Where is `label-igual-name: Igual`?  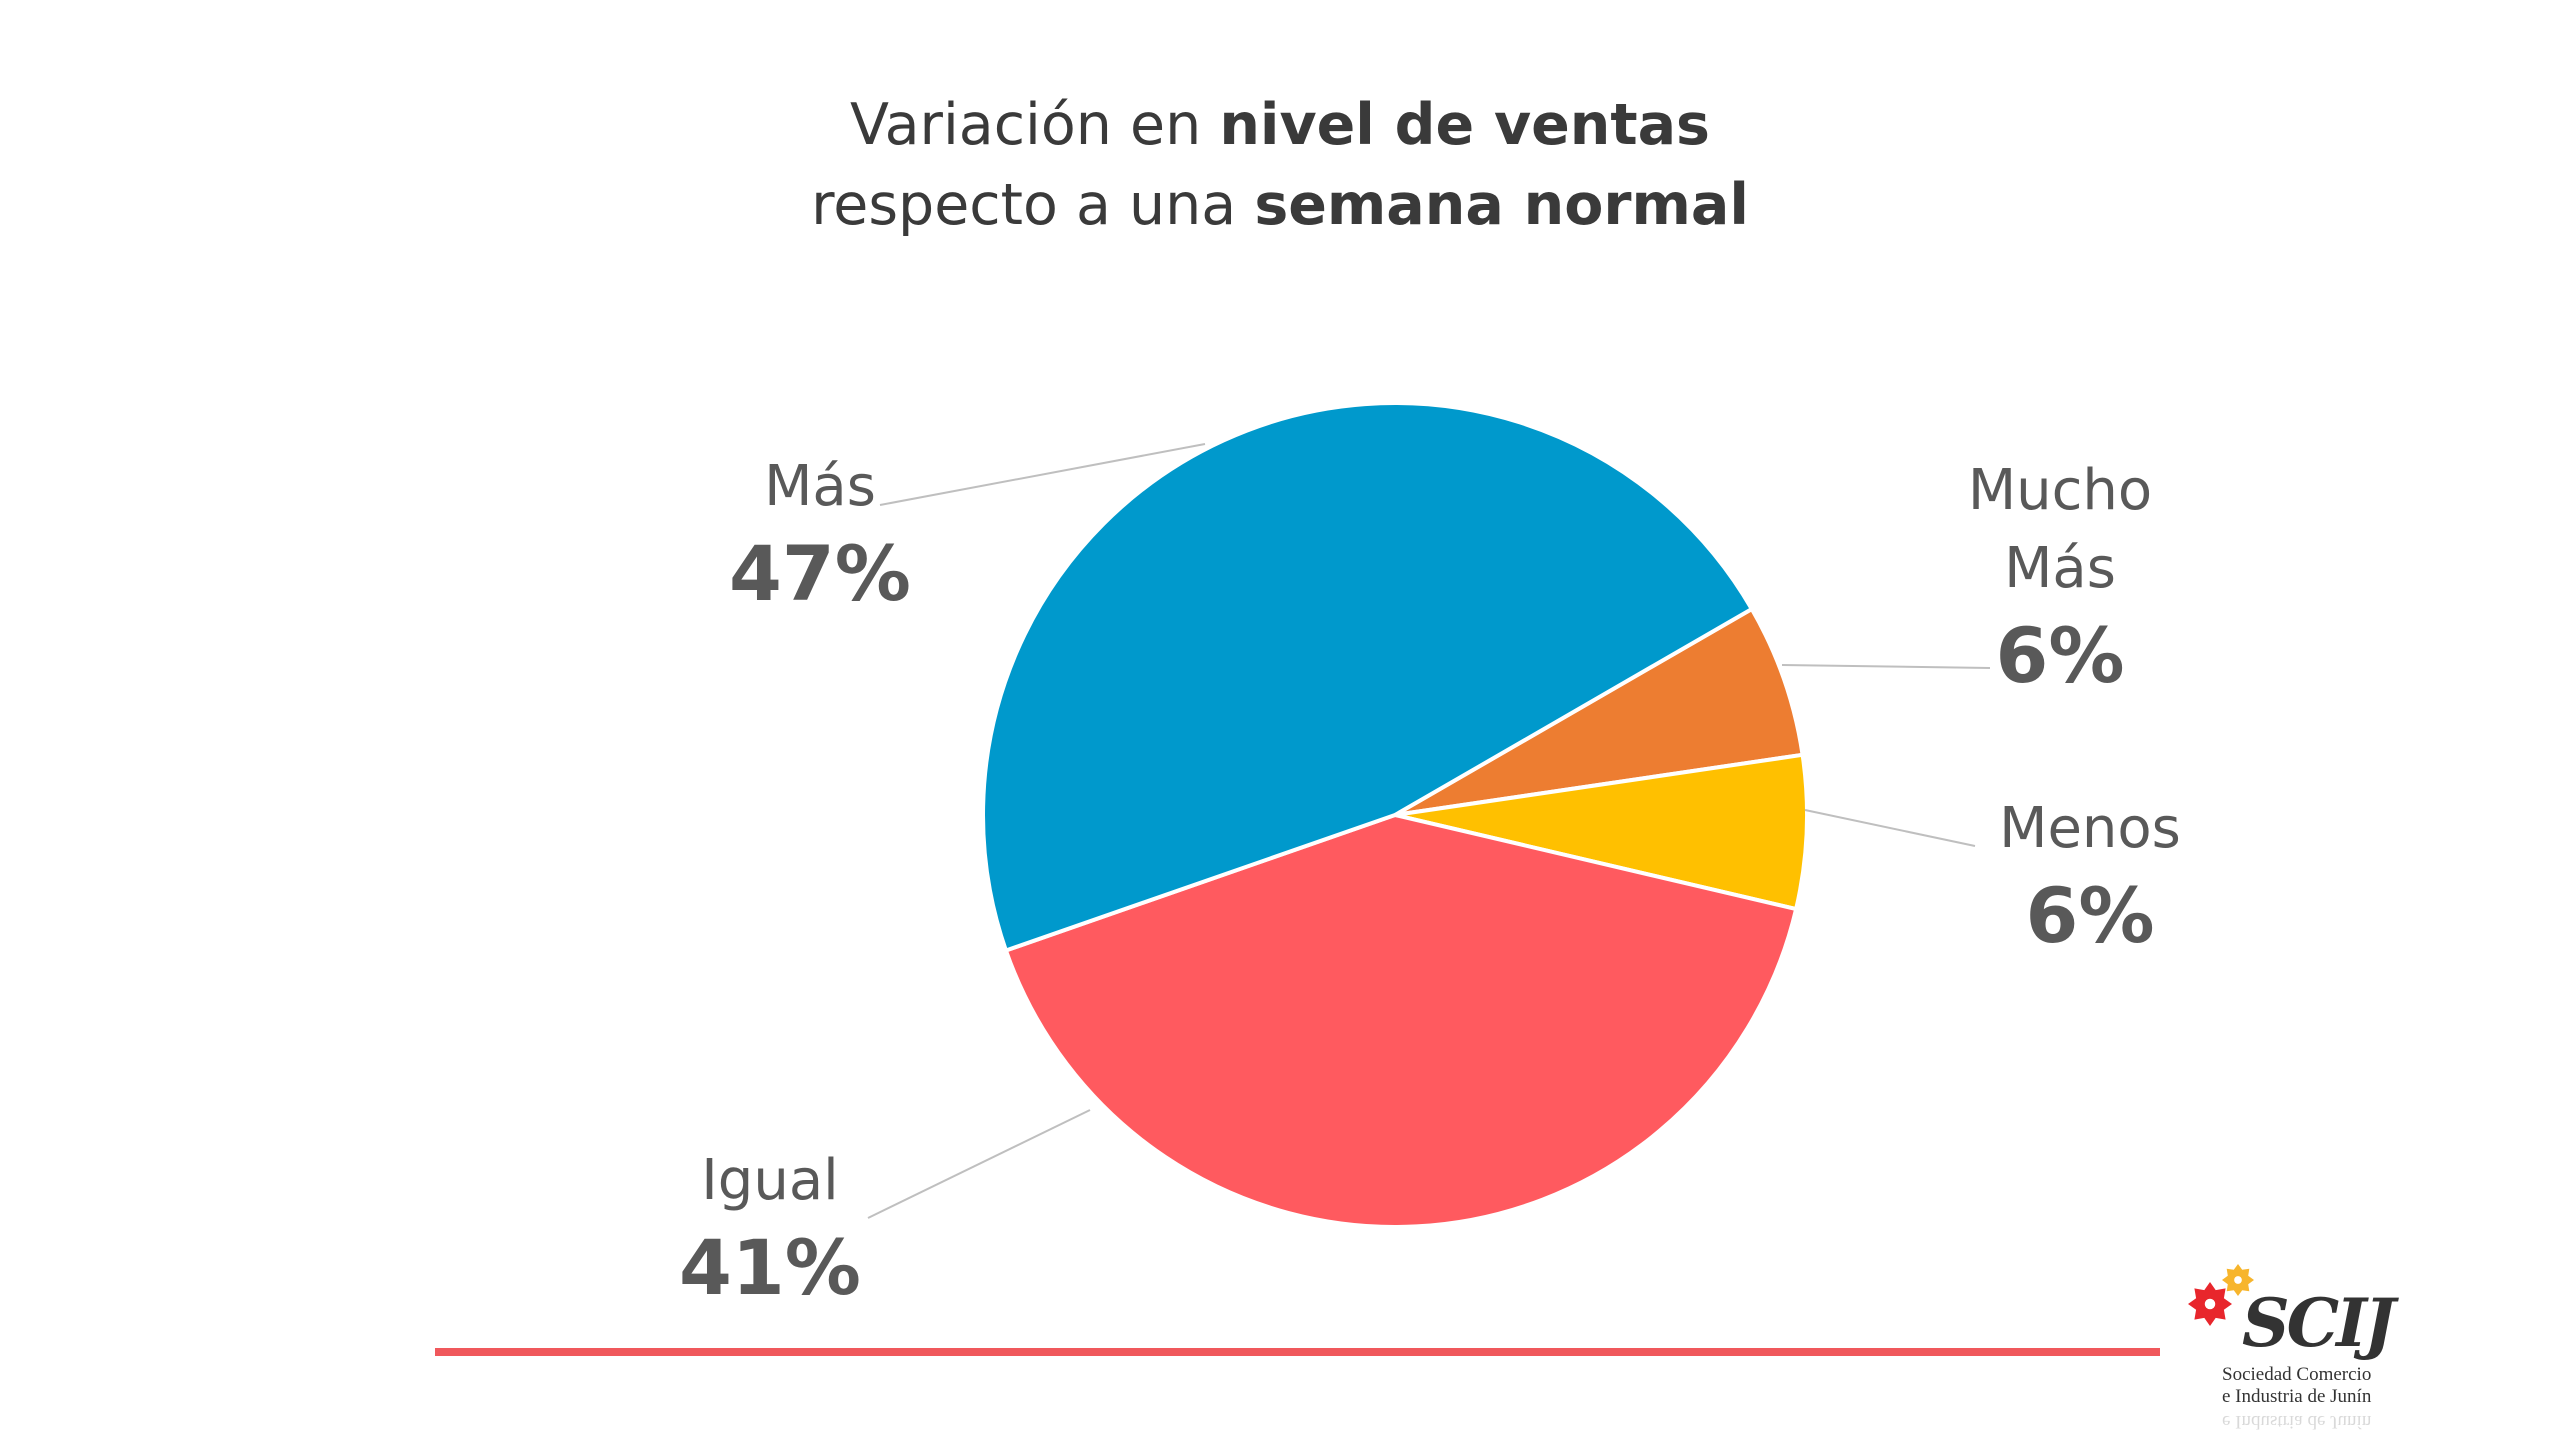
label-igual-name: Igual is located at coordinates (770, 1180).